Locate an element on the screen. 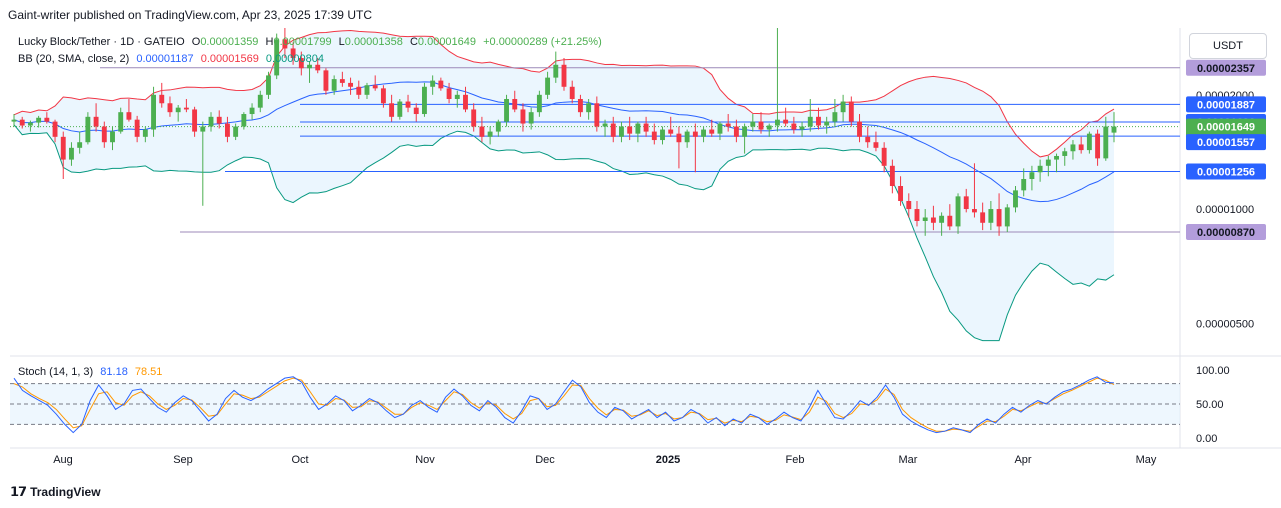  time-tick-label: Sep is located at coordinates (183, 460).